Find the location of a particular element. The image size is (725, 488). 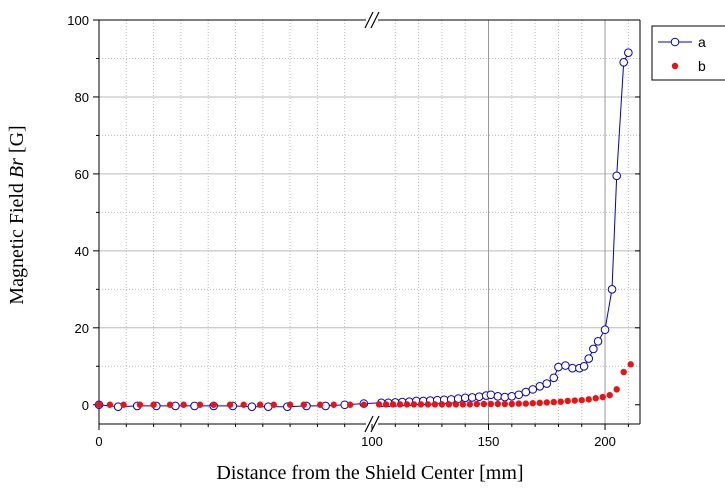

x-tick-label: 100 is located at coordinates (372, 441).